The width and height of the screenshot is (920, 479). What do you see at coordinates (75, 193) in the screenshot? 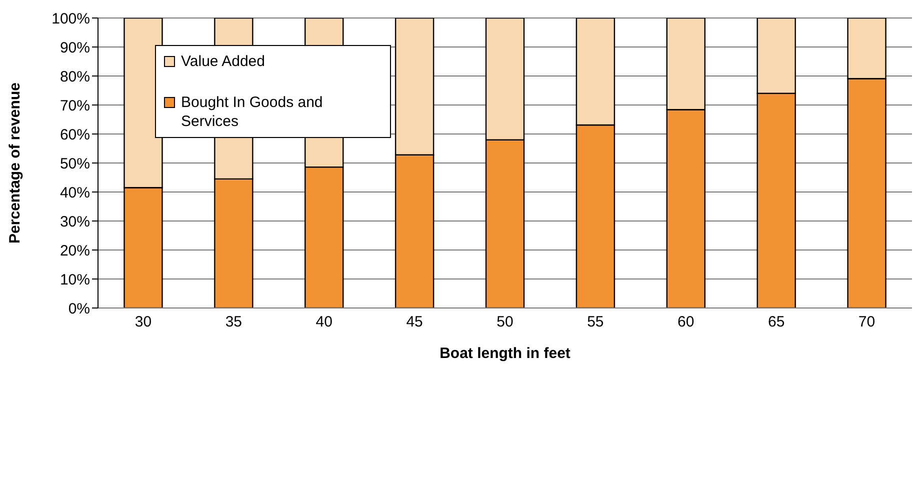
I see `y-tick-label: 40%` at bounding box center [75, 193].